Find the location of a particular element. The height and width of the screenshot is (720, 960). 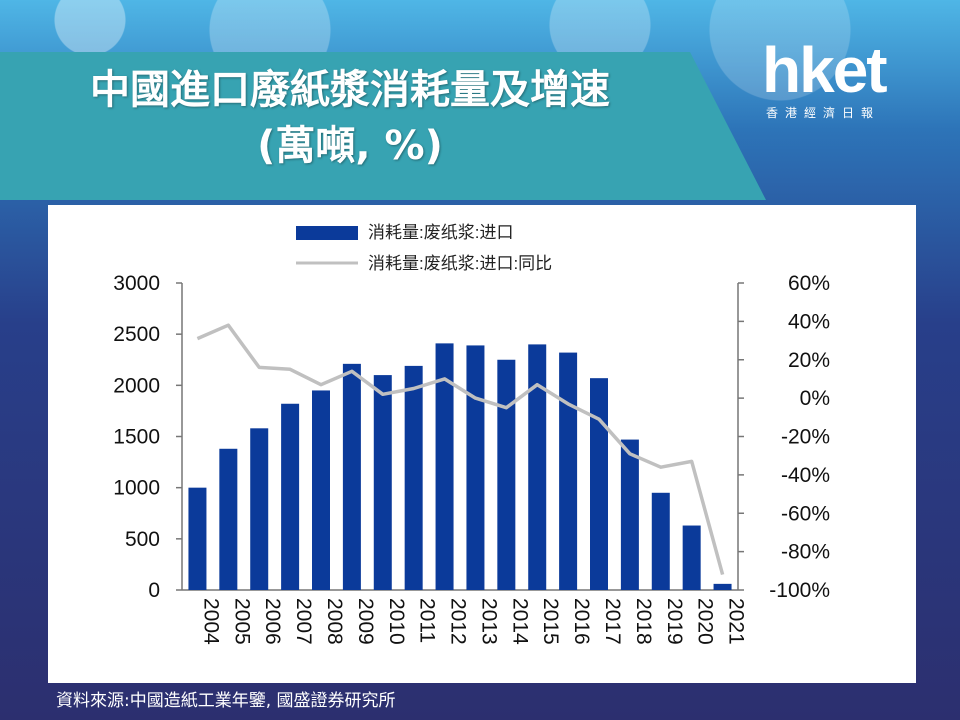

x-tick-label-2015: 2015 is located at coordinates (550, 621).